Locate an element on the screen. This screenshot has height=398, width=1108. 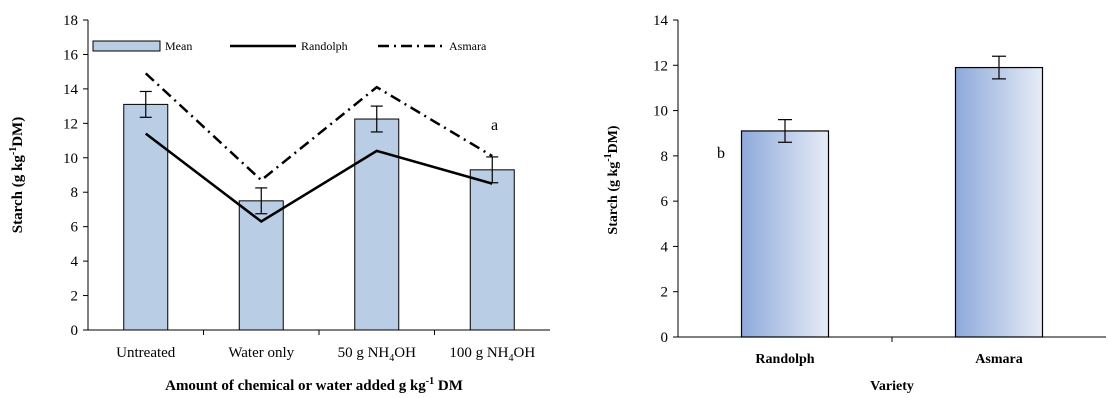
chart-a-series-lines is located at coordinates (318, 148).